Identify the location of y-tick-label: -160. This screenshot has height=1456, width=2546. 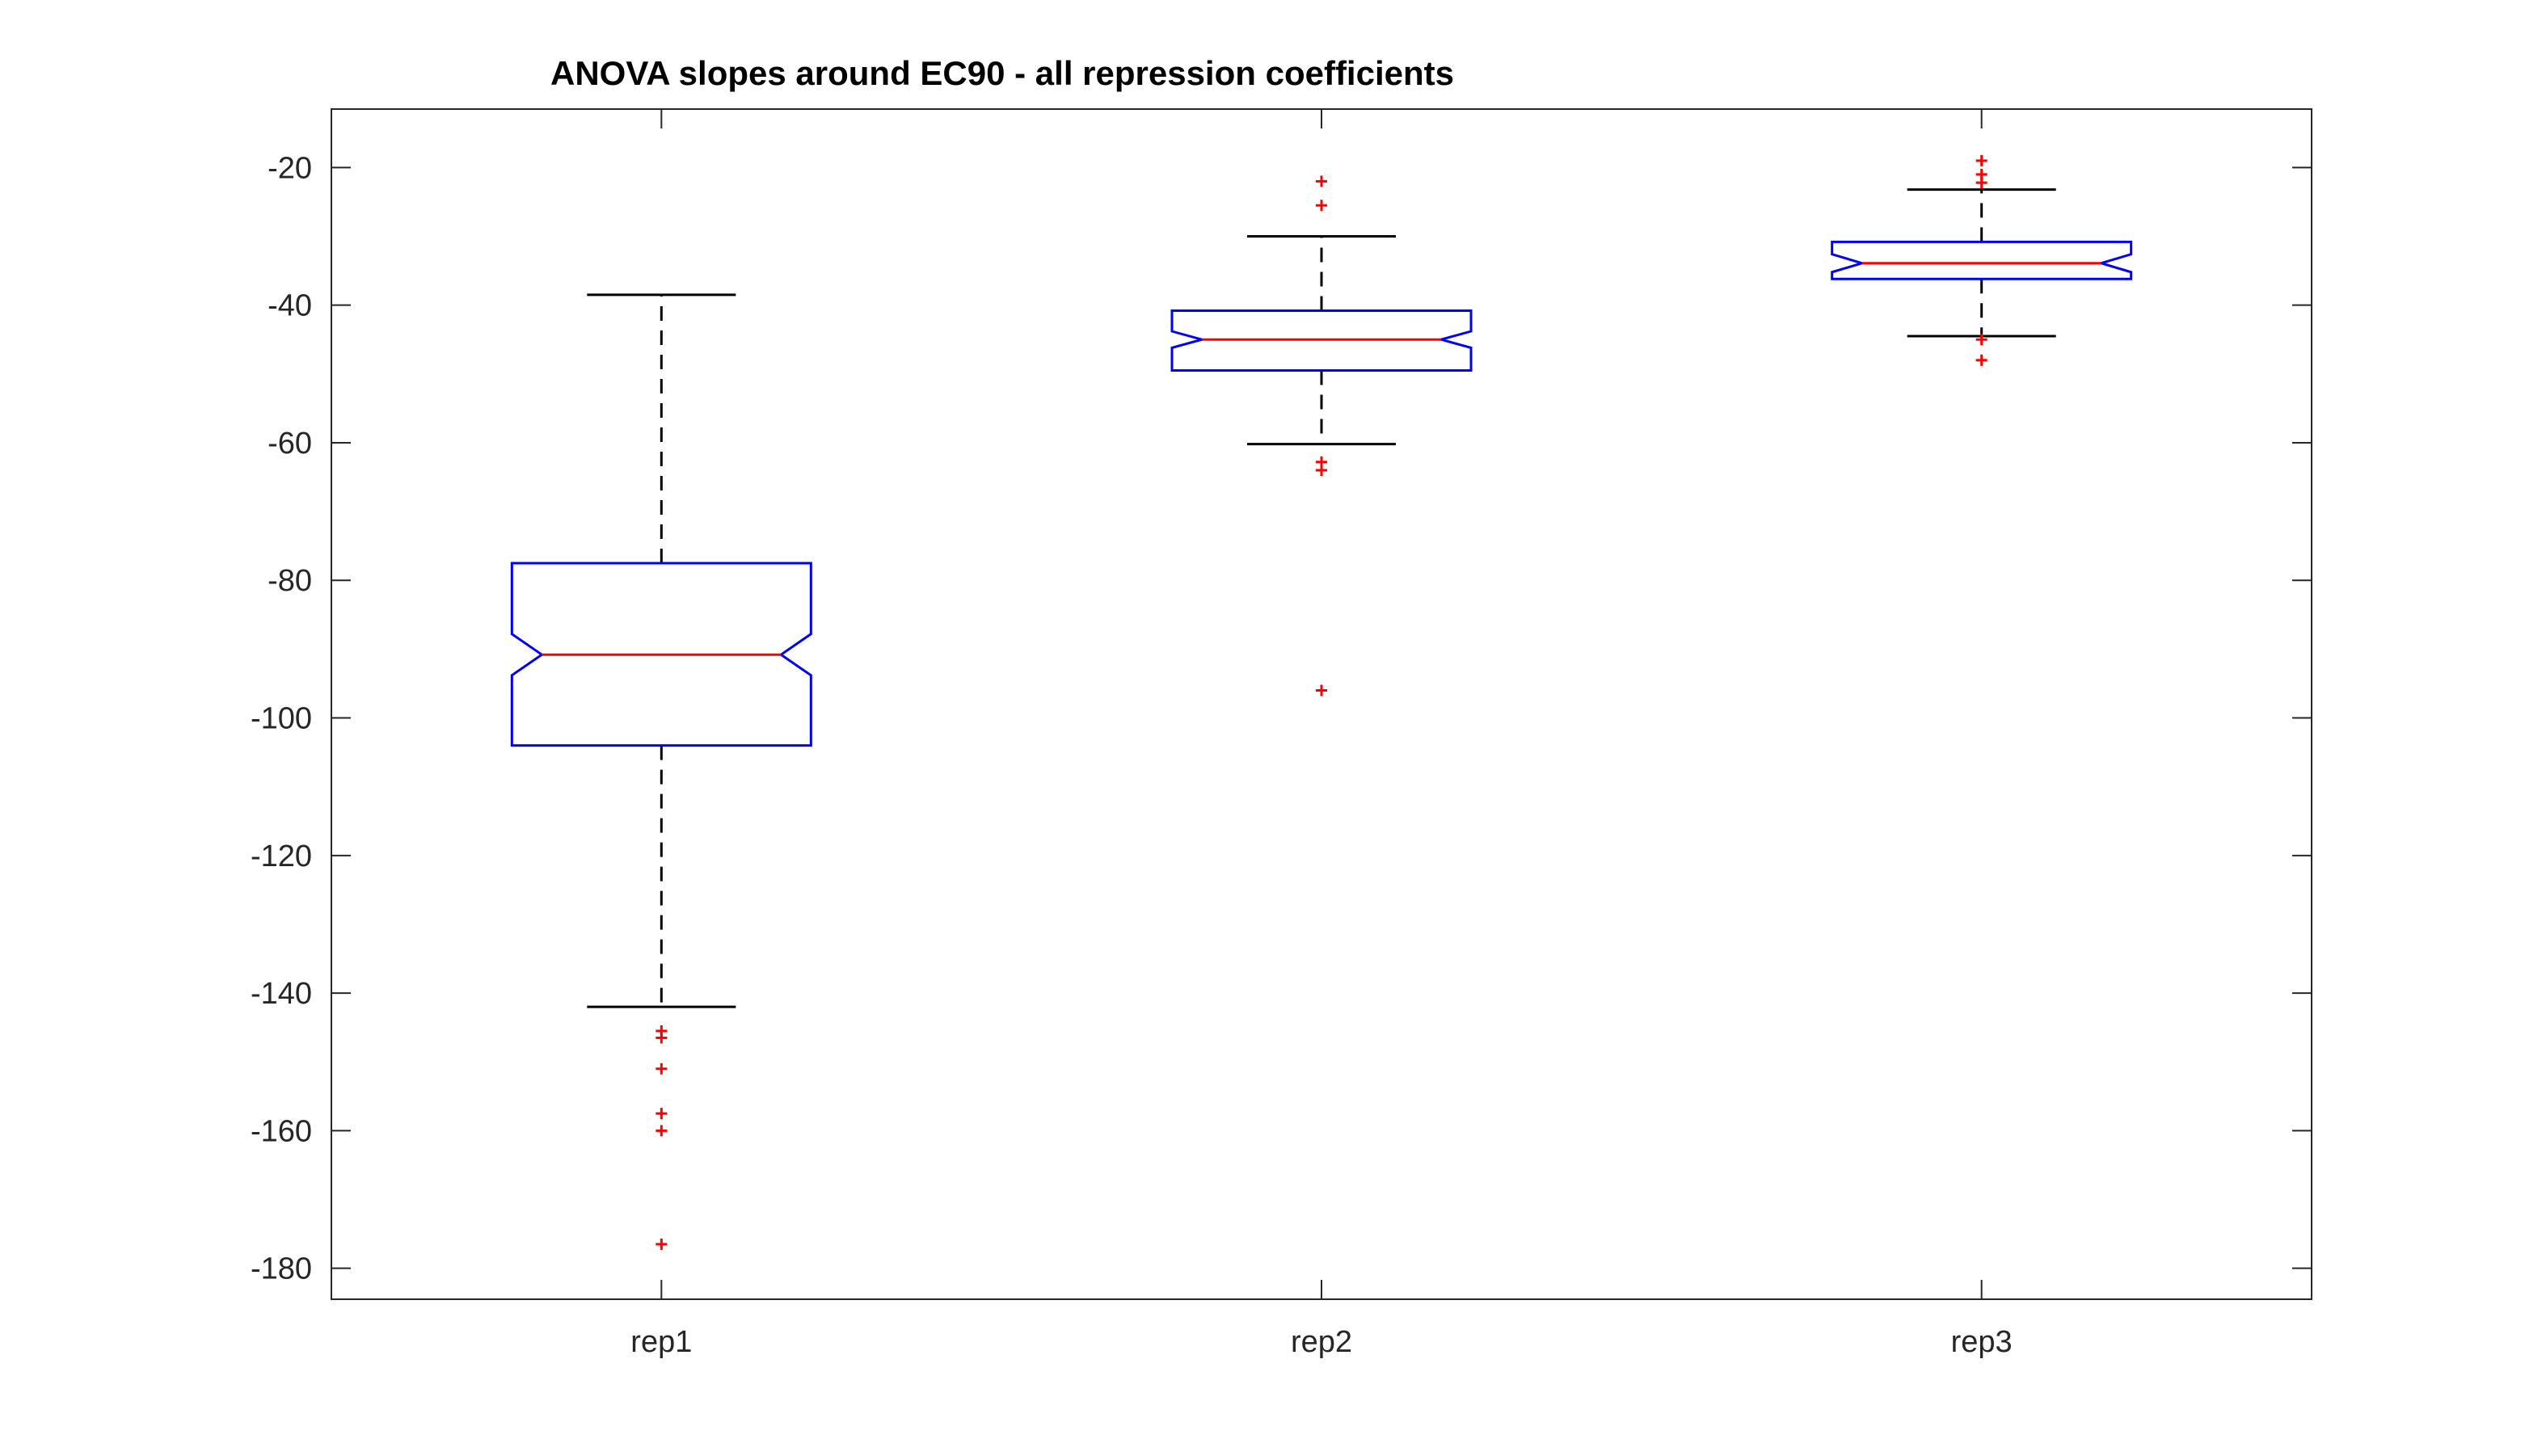
(281, 1131).